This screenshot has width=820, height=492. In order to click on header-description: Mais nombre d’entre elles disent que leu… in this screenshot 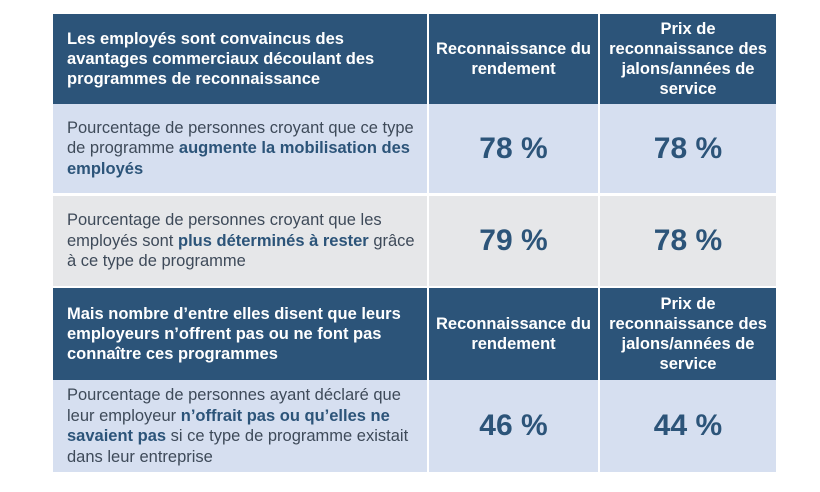, I will do `click(234, 334)`.